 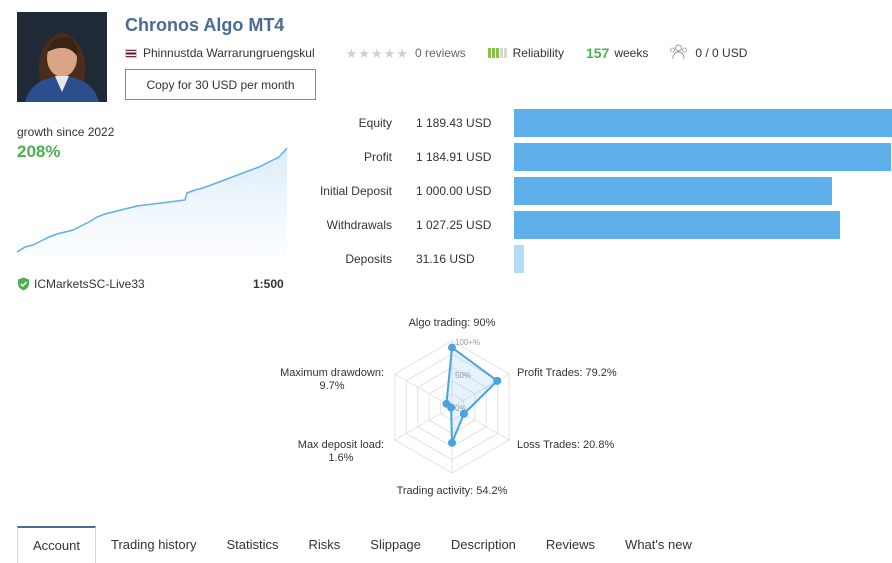 I want to click on weeks-value: 157, so click(x=597, y=53).